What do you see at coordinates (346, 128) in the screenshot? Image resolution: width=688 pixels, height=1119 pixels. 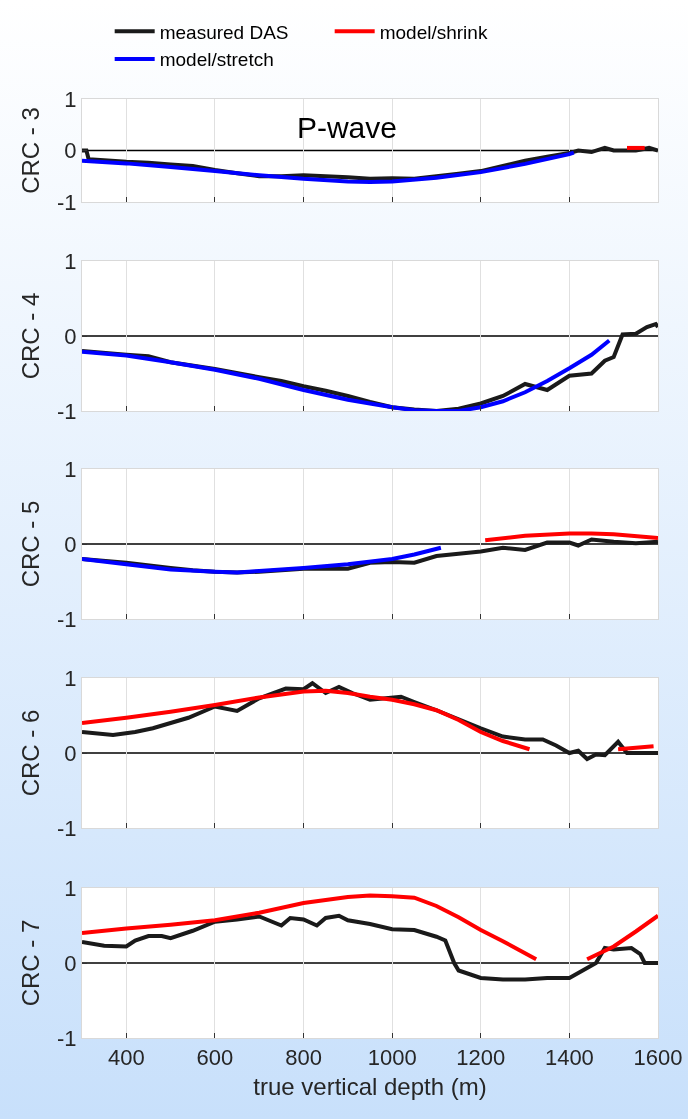 I see `chart-title: P-wave` at bounding box center [346, 128].